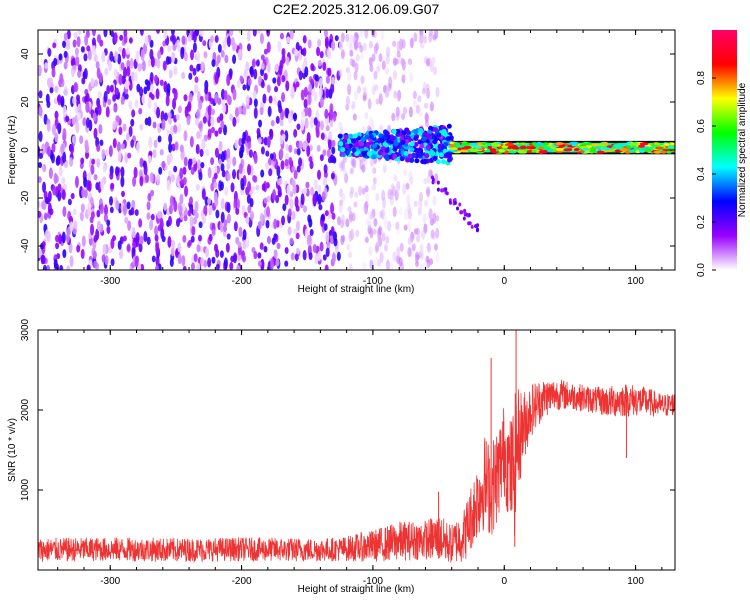 The width and height of the screenshot is (750, 600). What do you see at coordinates (25, 245) in the screenshot?
I see `spectrogram-y-tick-label: -40` at bounding box center [25, 245].